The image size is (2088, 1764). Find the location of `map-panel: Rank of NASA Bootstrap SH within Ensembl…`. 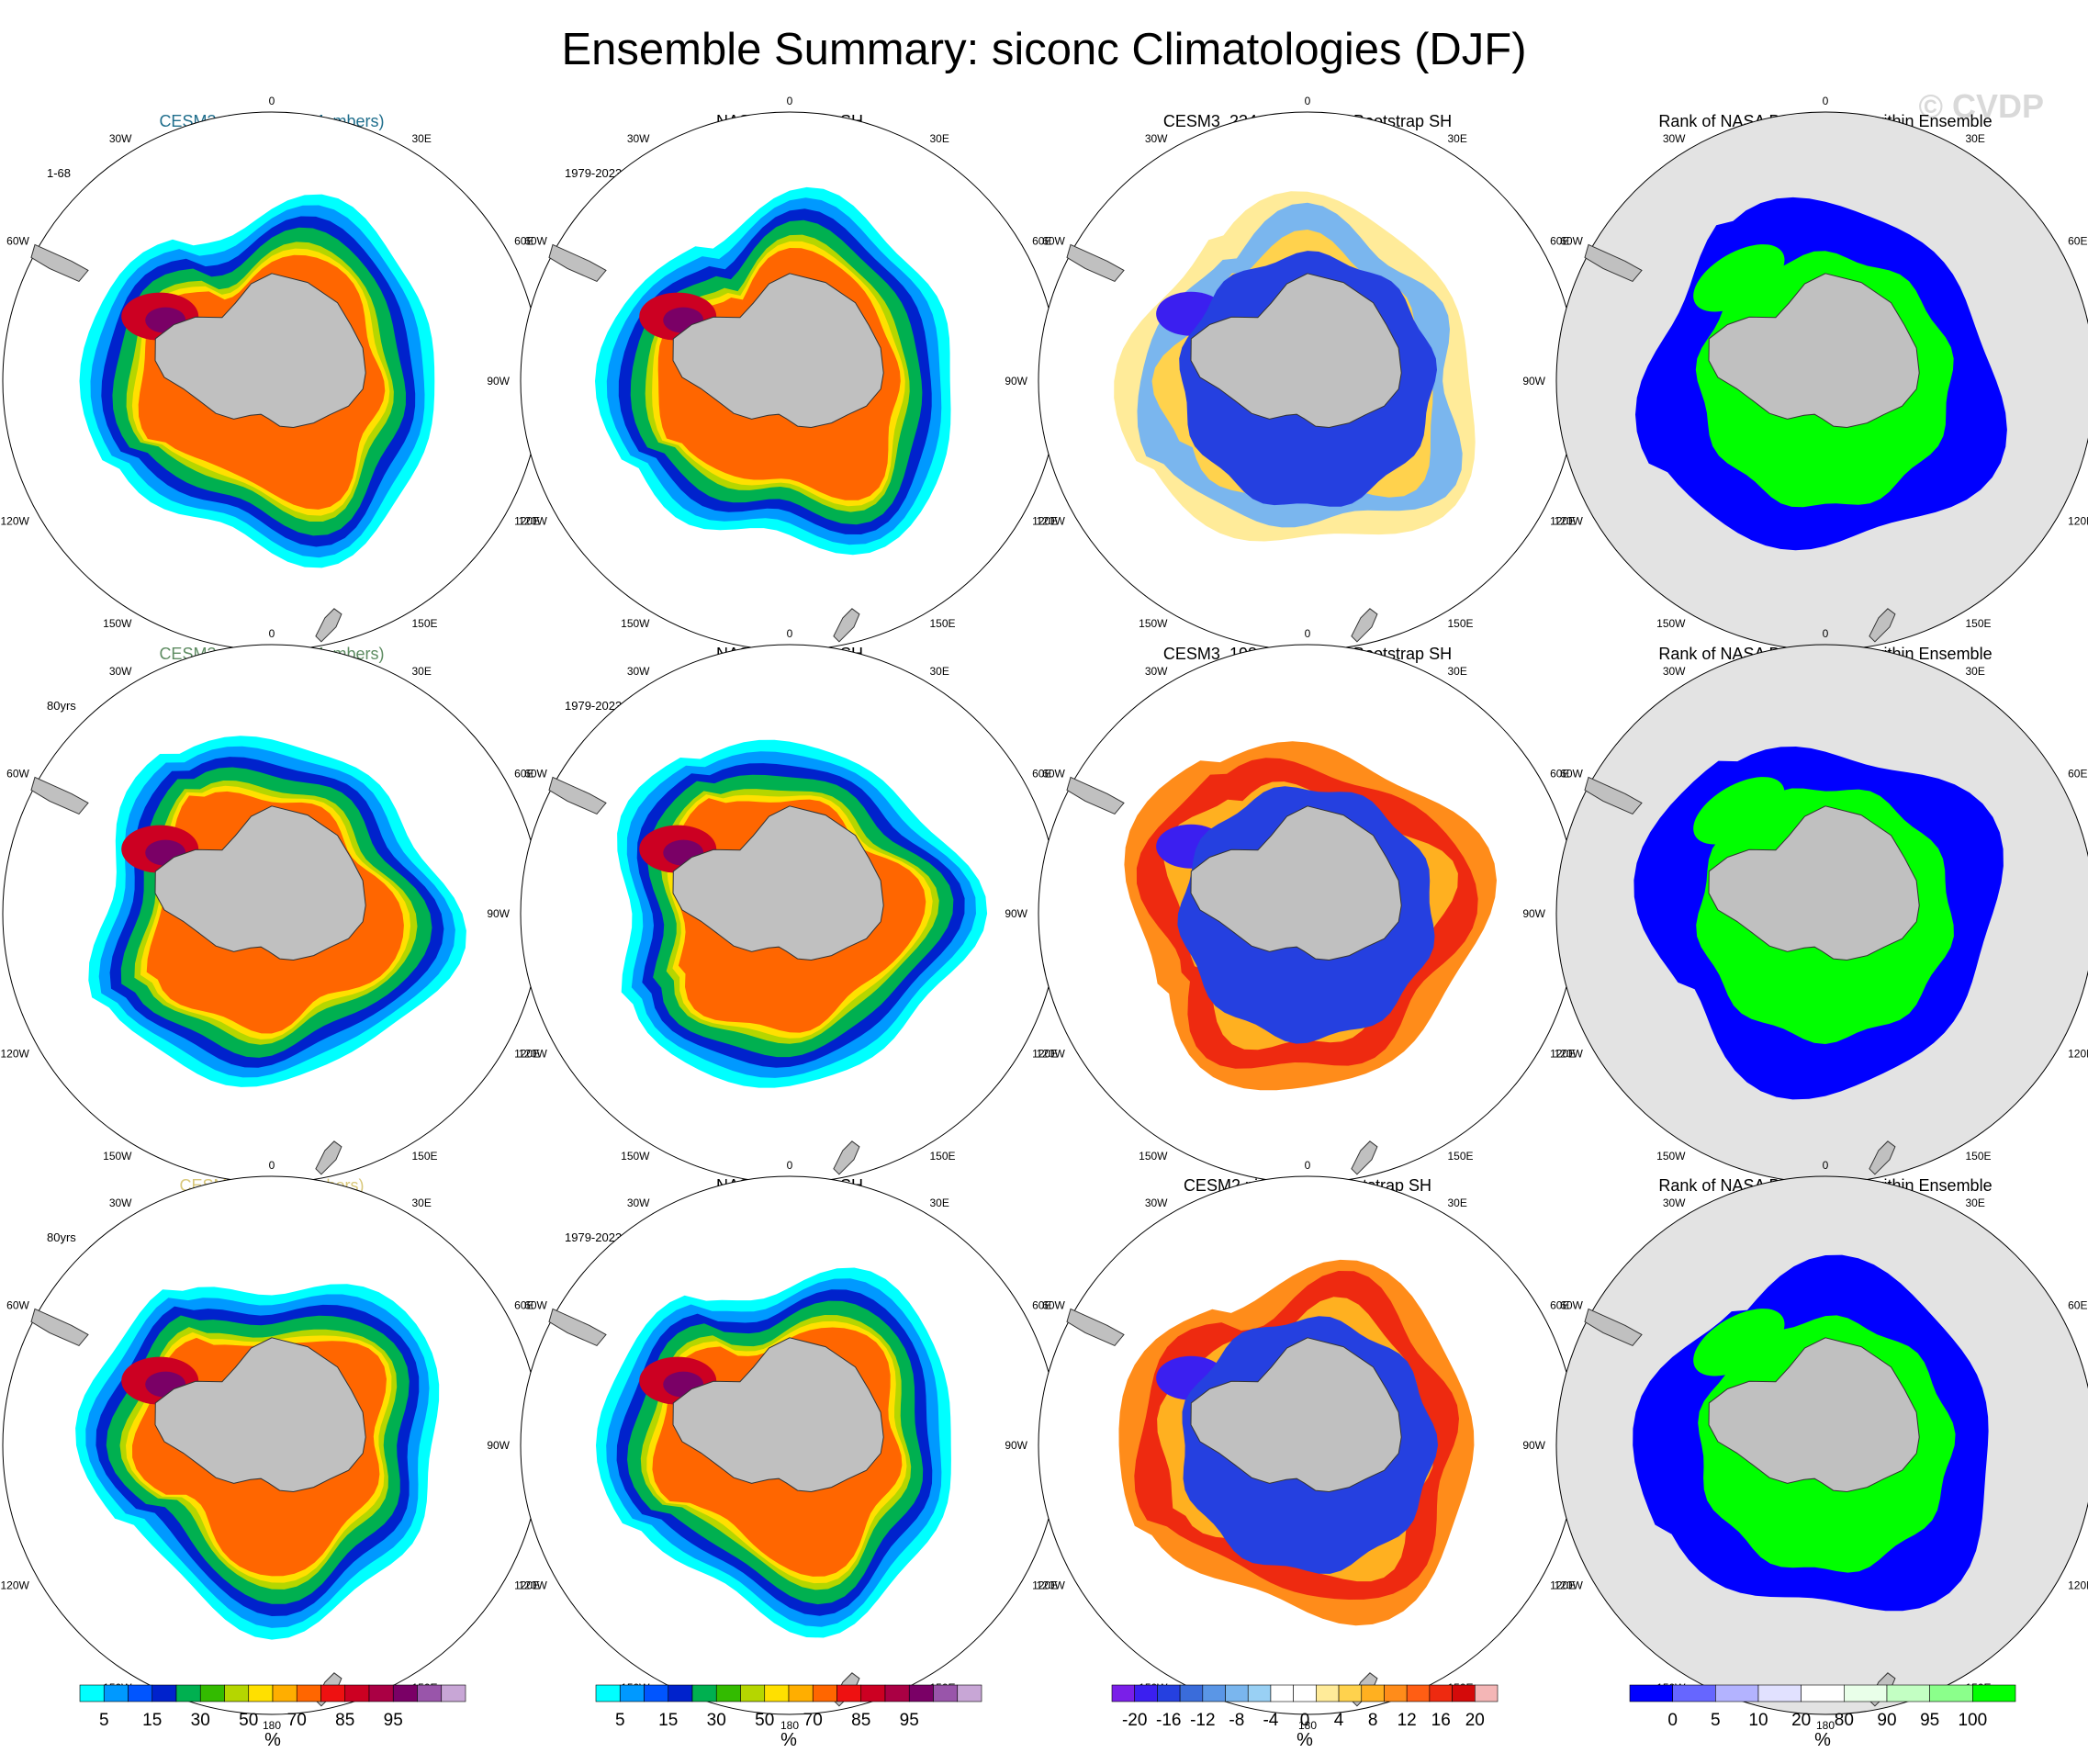

map-panel: Rank of NASA Bootstrap SH within Ensembl… is located at coordinates (1805, 1446).